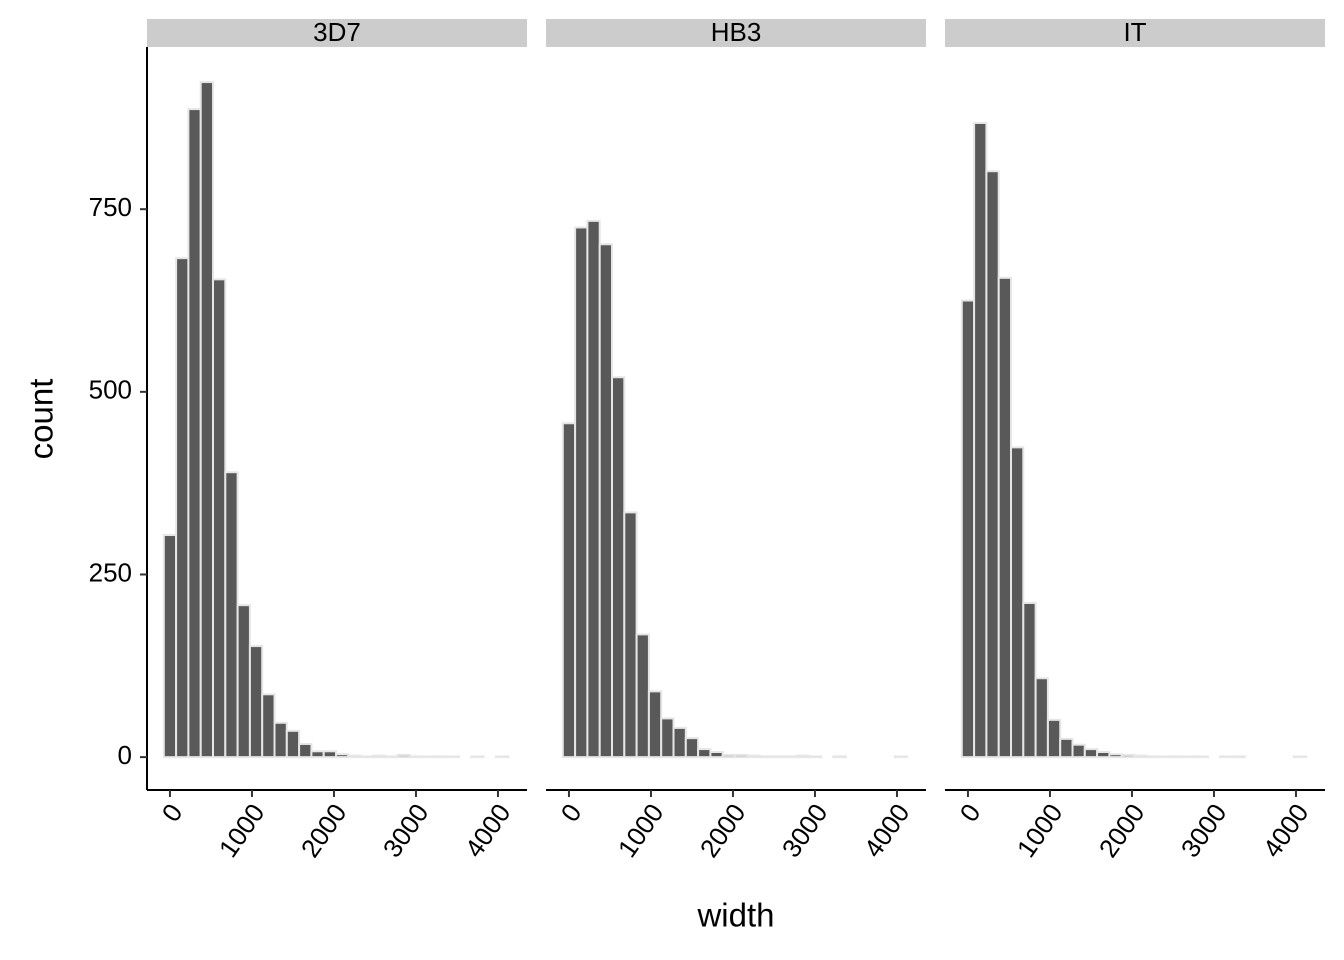 This screenshot has height=960, width=1344. What do you see at coordinates (41, 419) in the screenshot?
I see `y-axis-label: count` at bounding box center [41, 419].